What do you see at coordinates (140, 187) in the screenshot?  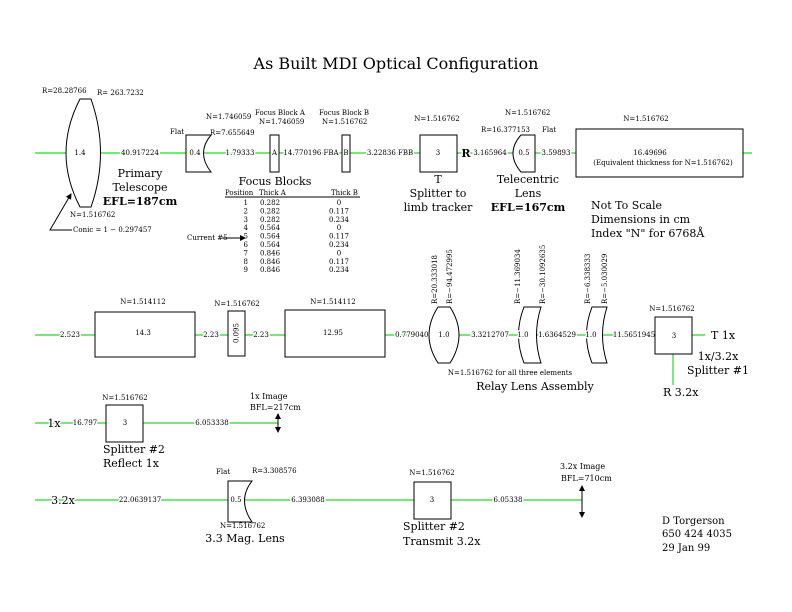 I see `primary-caption: Telescope` at bounding box center [140, 187].